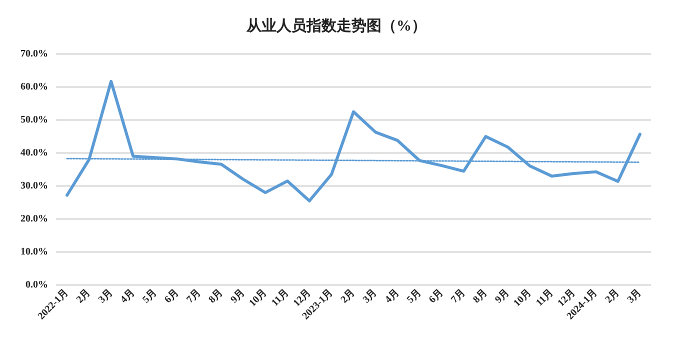 The width and height of the screenshot is (673, 353). I want to click on y-tick-label: 40.0%, so click(34, 153).